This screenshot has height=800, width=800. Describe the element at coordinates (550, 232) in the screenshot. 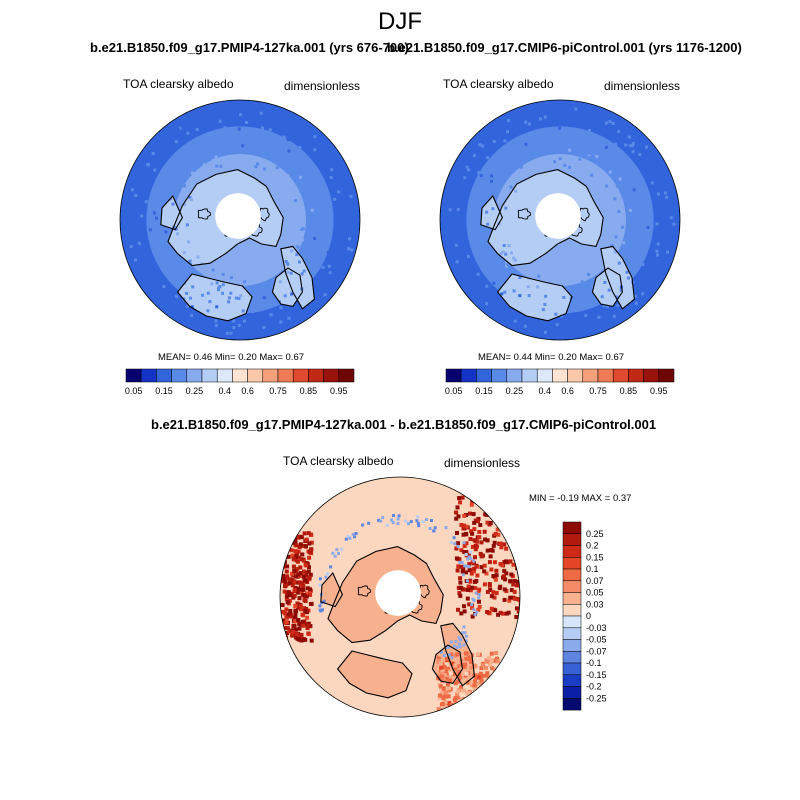

I see `coastline-island` at that location.